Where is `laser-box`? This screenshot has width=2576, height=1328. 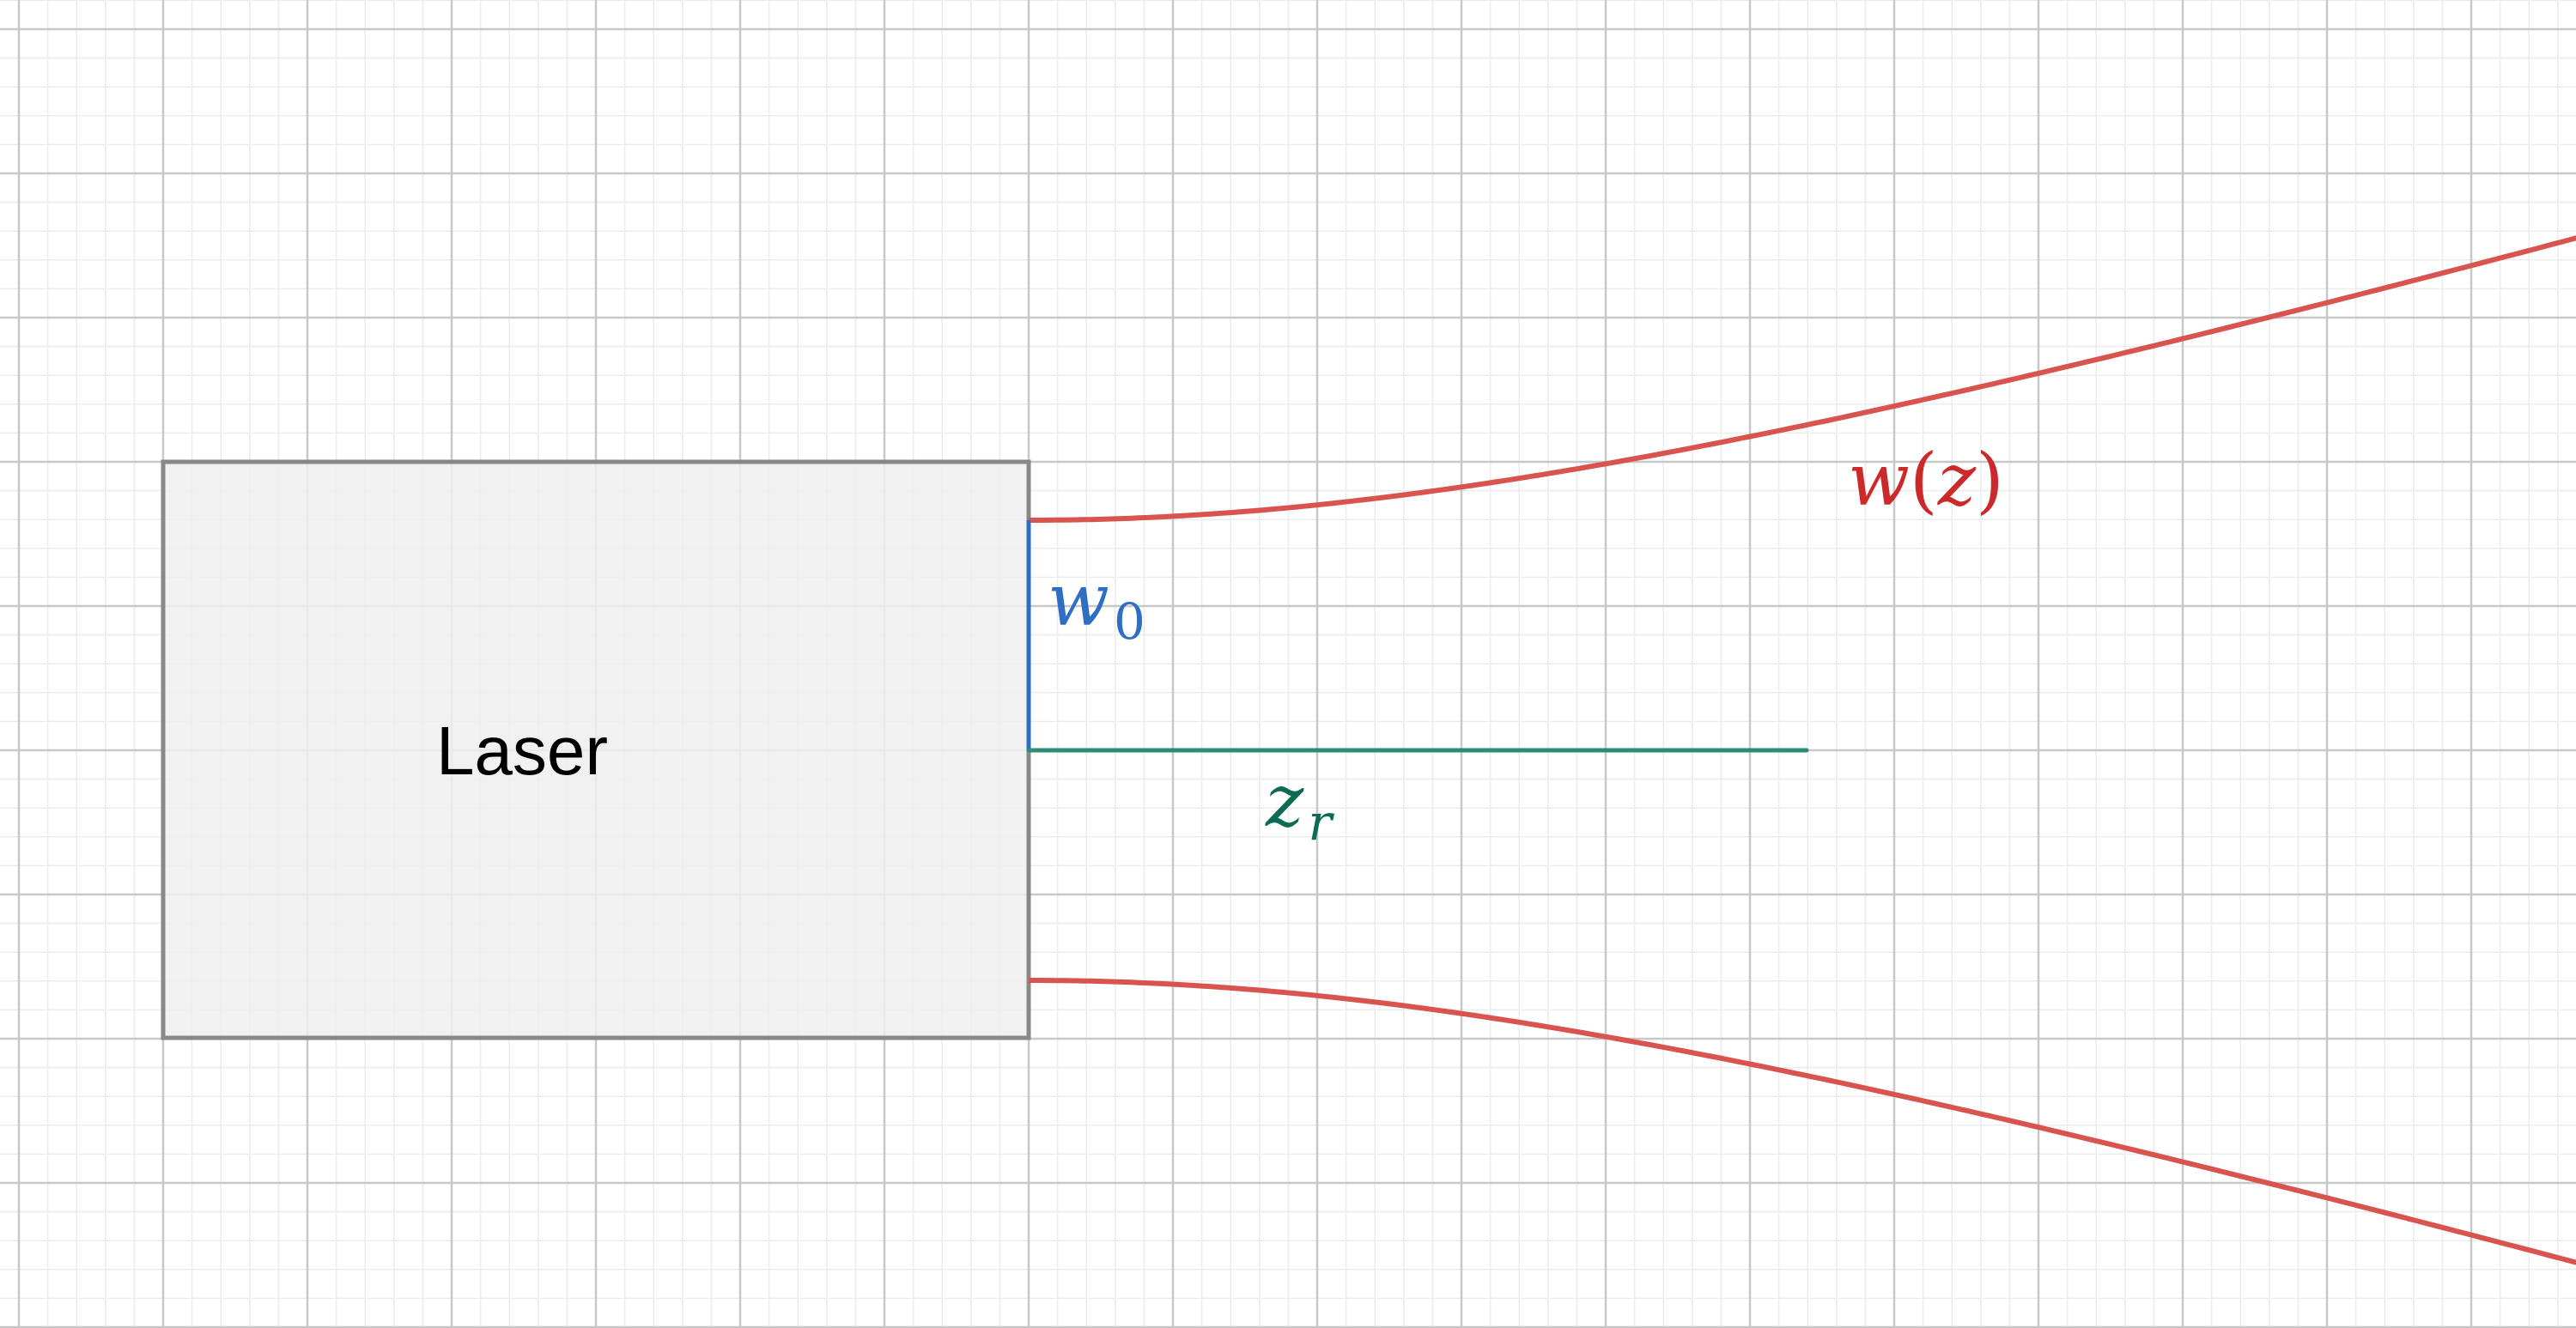
laser-box is located at coordinates (596, 749).